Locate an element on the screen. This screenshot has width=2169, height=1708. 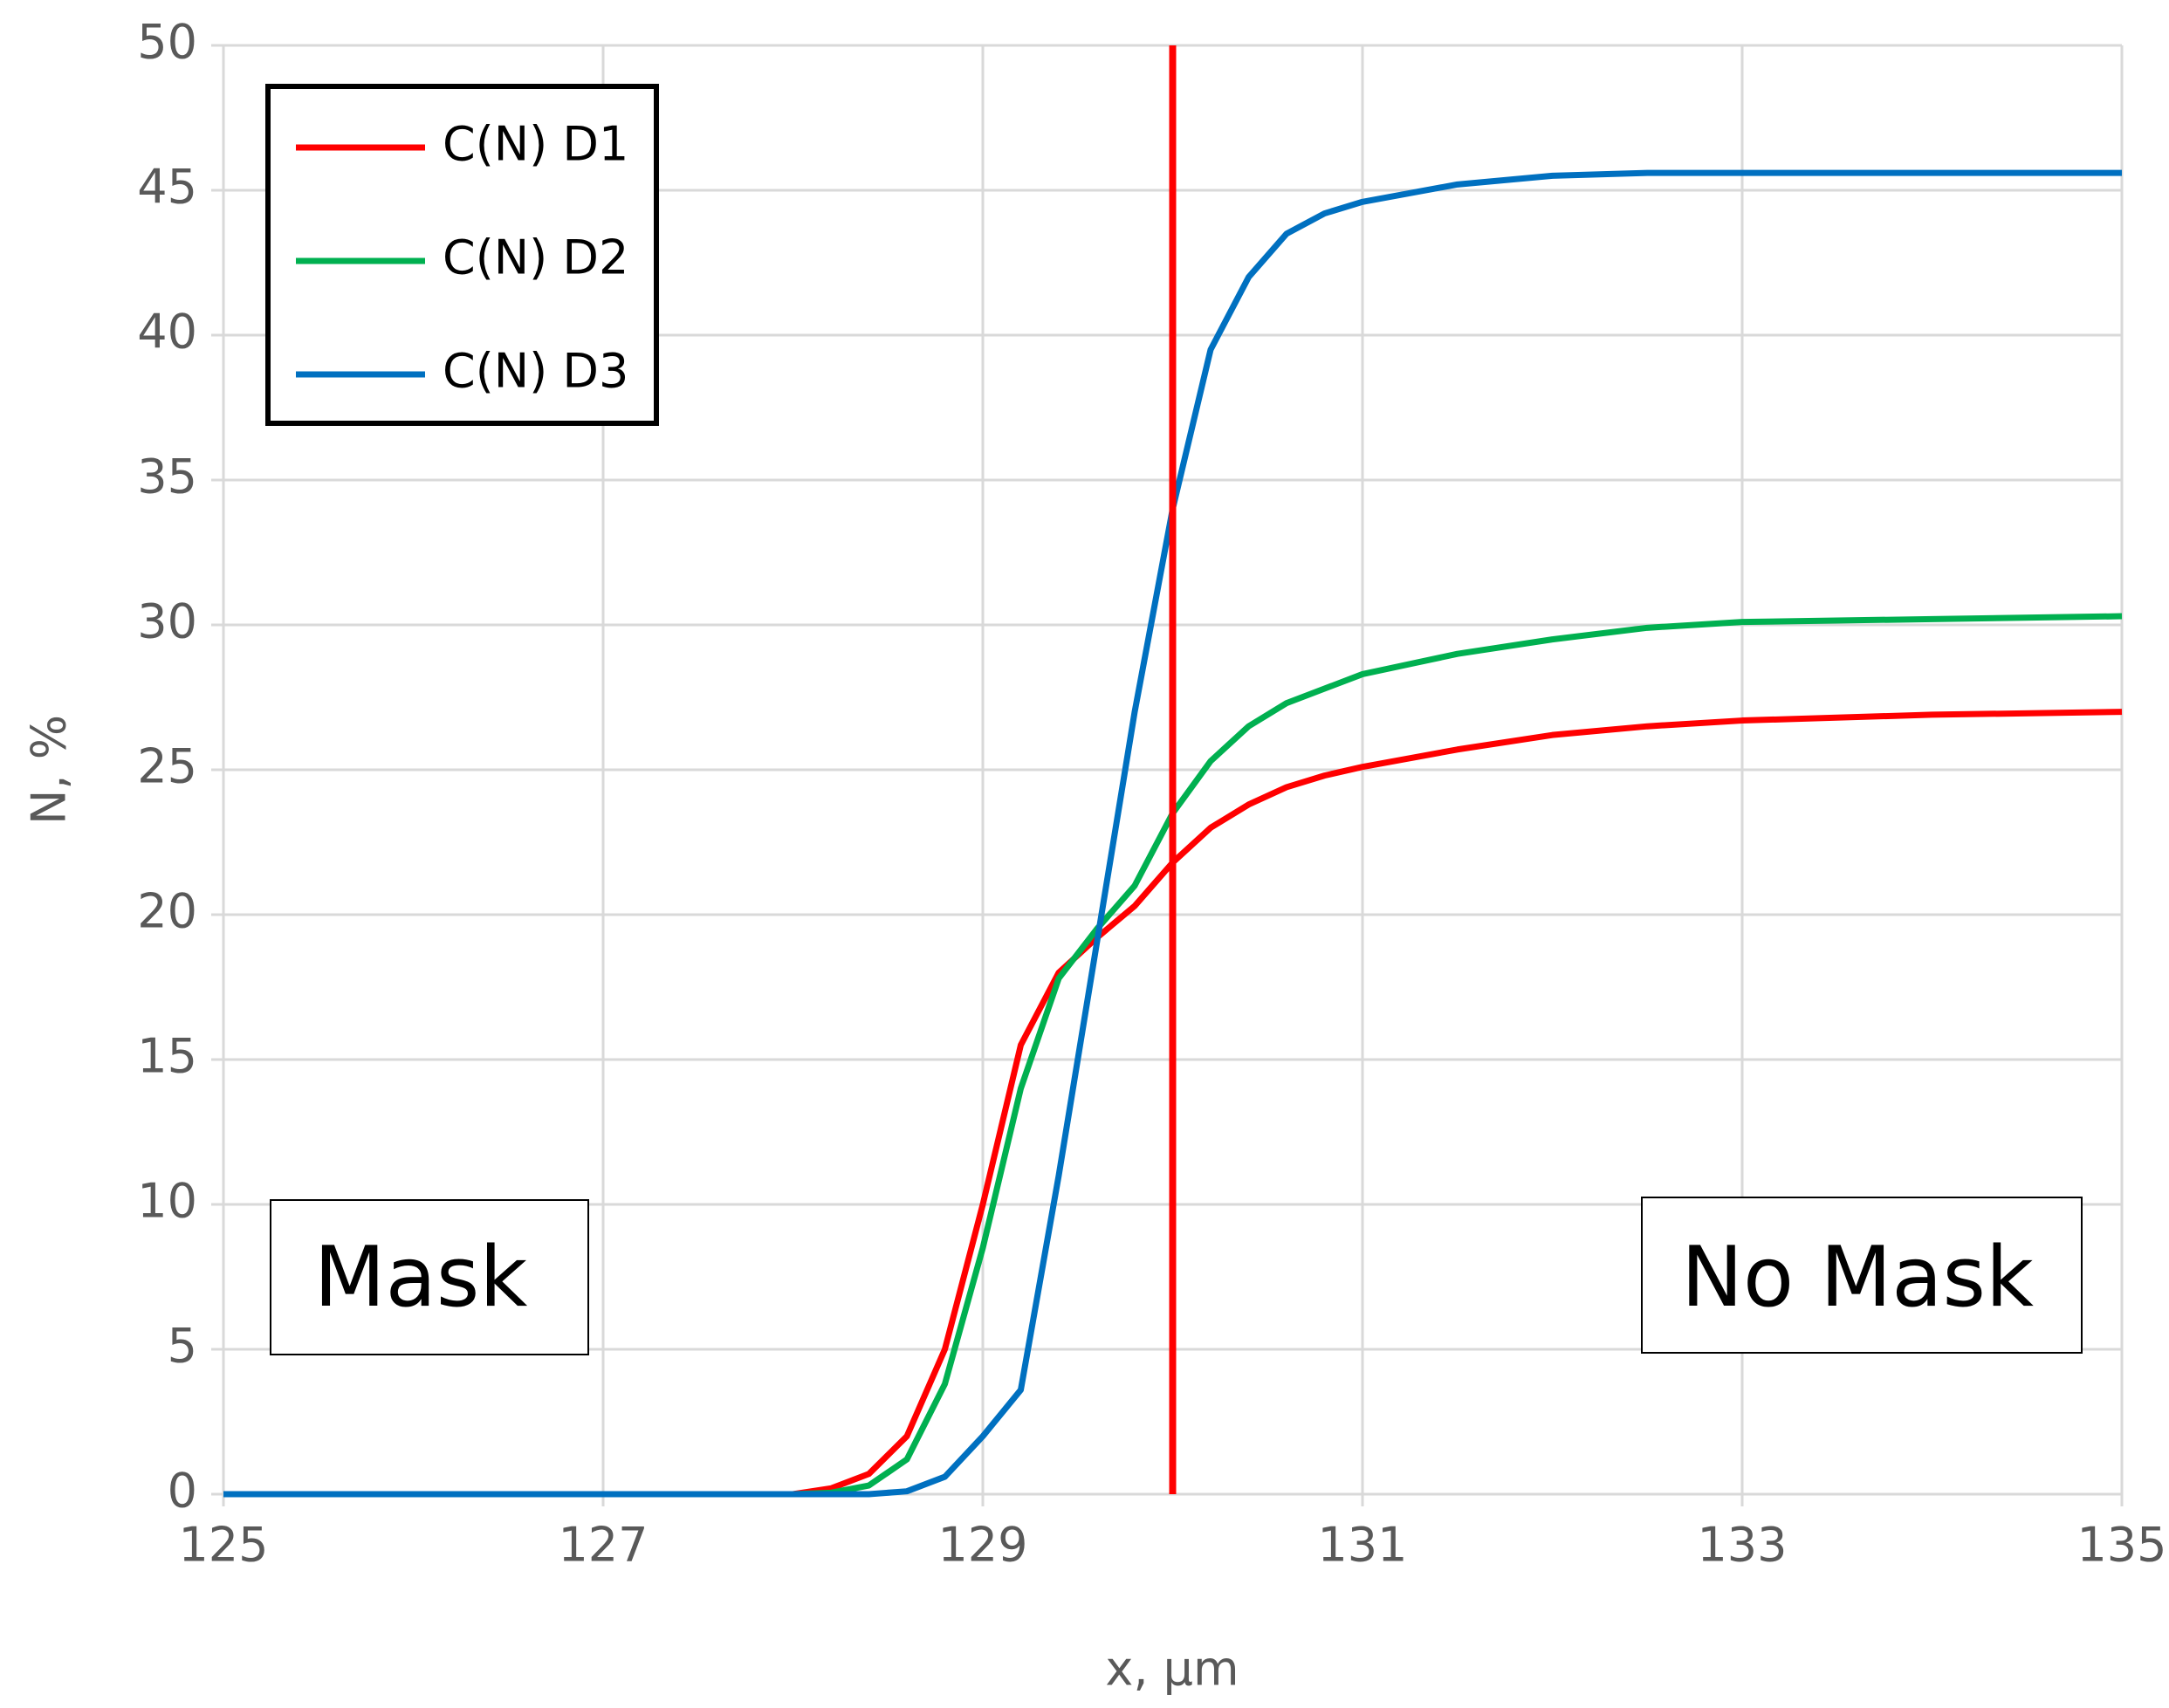
x-tick-label: 125 is located at coordinates (223, 1545).